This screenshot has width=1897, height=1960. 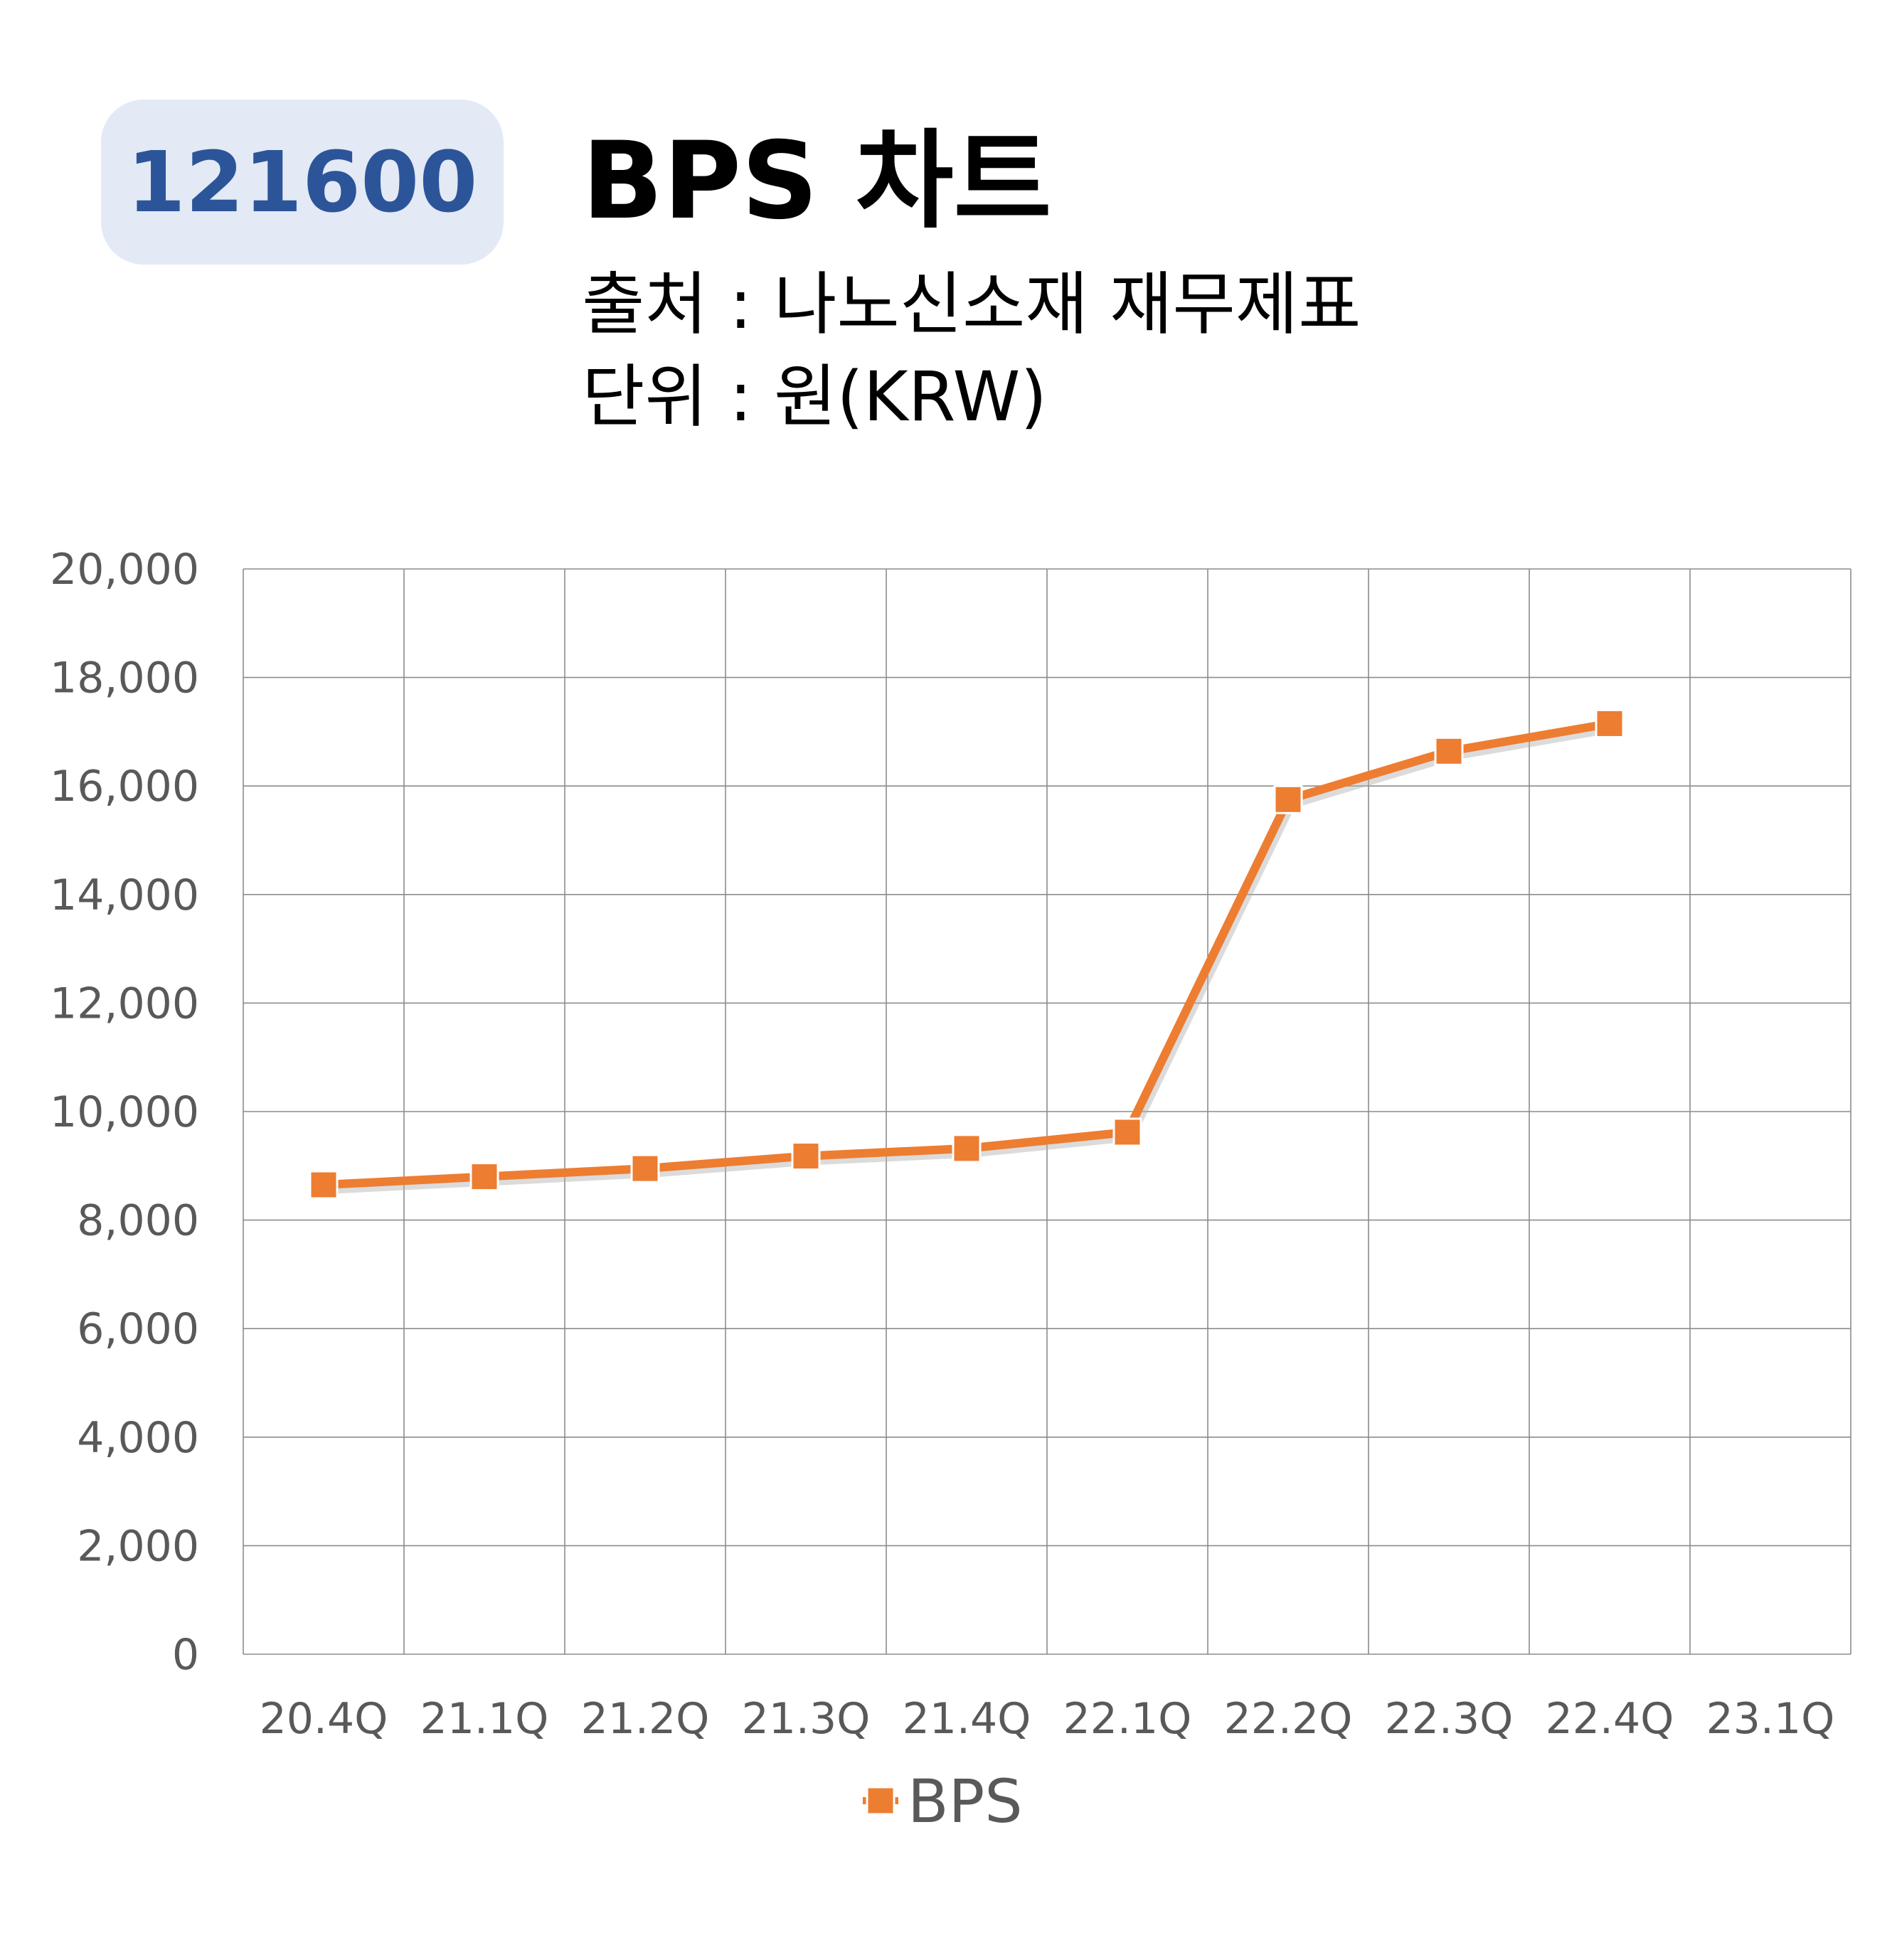 I want to click on x-tick-label: 20.4Q, so click(x=324, y=1719).